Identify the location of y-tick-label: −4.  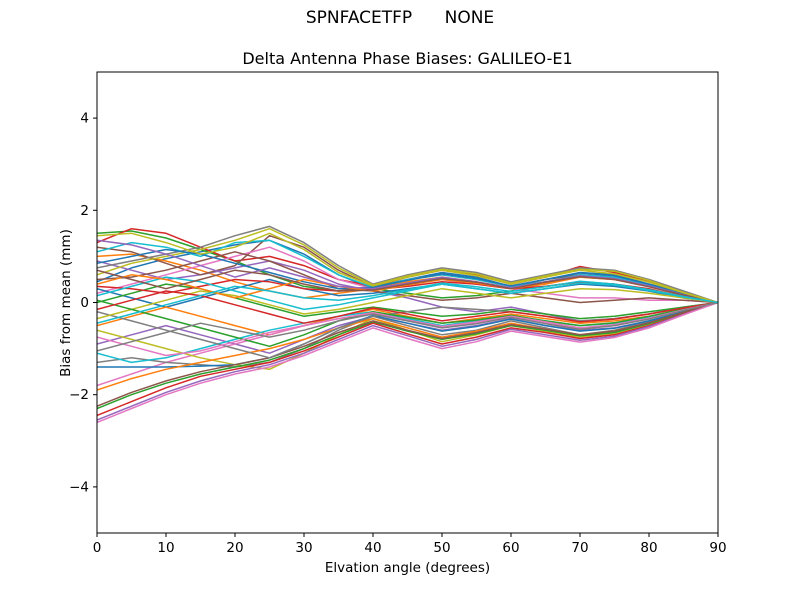
(79, 487).